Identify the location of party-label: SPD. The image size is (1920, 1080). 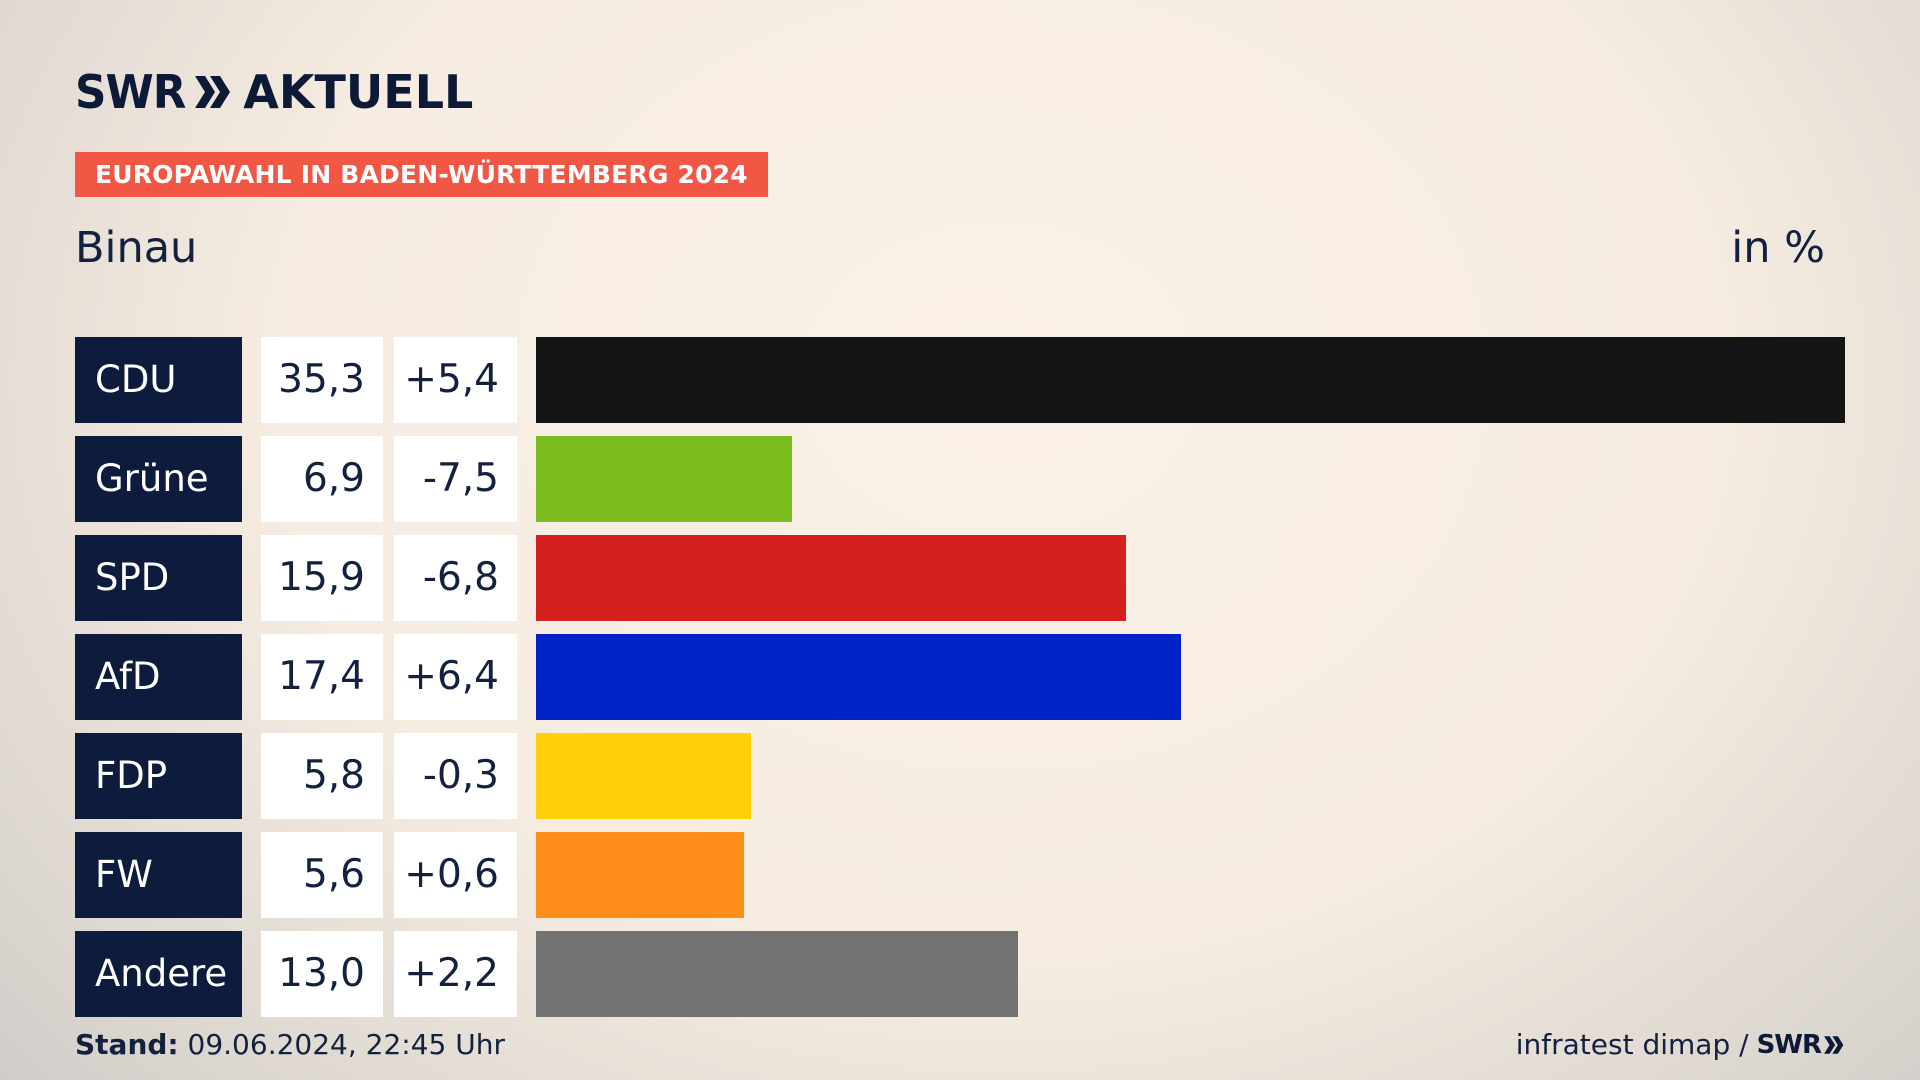
(158, 578).